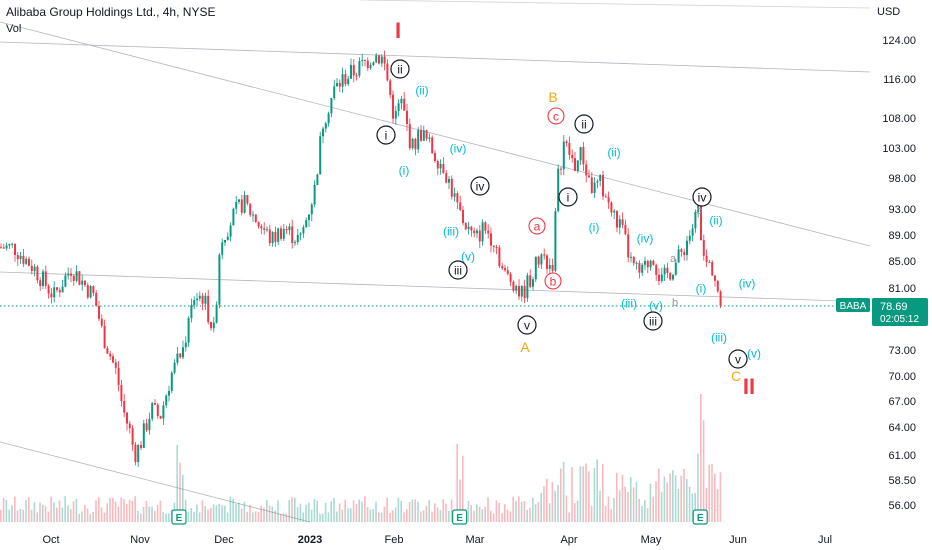 The image size is (932, 550). What do you see at coordinates (437, 540) in the screenshot?
I see `time-axis: Oct Nov Dec 2023 Feb Mar Apr May Jun Jul` at bounding box center [437, 540].